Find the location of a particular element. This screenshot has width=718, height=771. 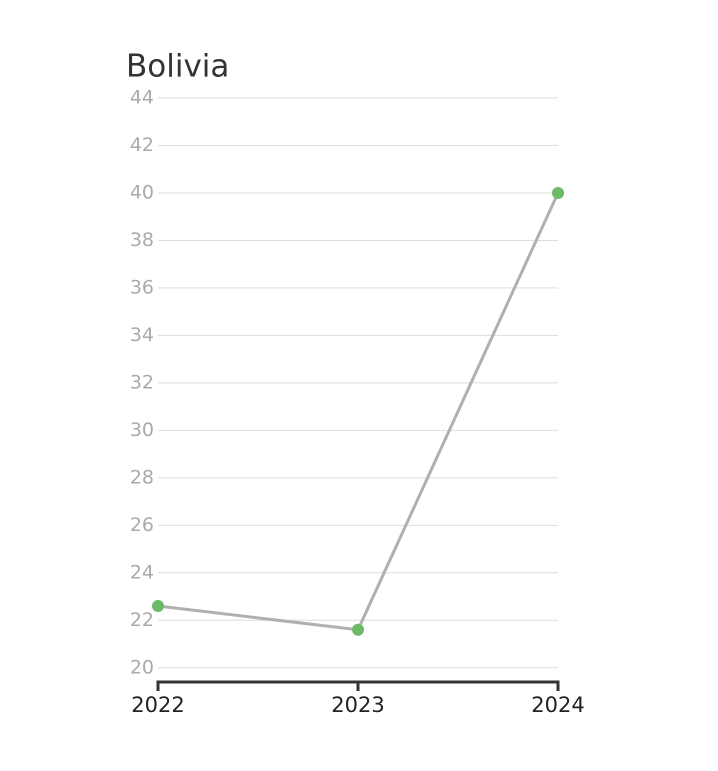

y-tick-label: 24 is located at coordinates (142, 572).